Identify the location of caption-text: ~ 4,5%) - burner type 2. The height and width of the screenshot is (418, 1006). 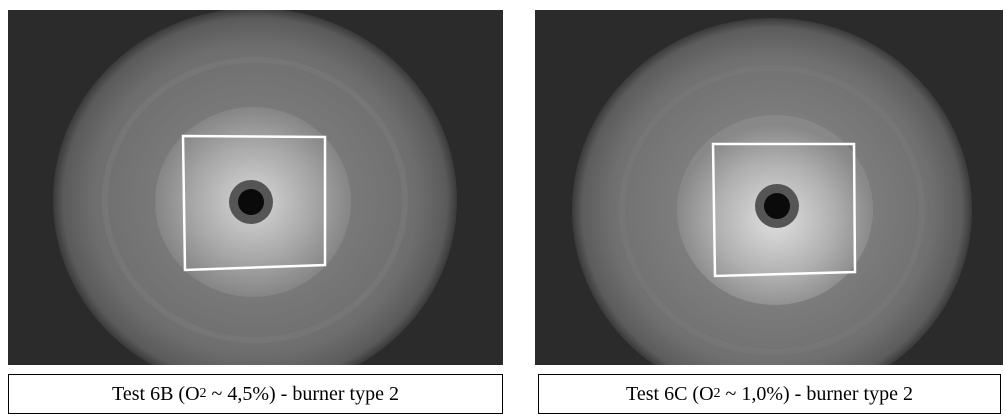
(302, 393).